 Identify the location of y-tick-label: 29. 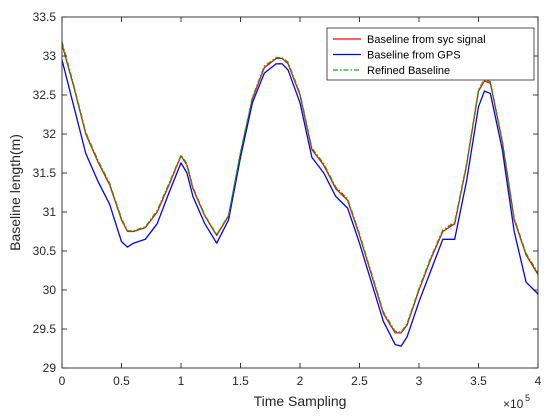
(50, 368).